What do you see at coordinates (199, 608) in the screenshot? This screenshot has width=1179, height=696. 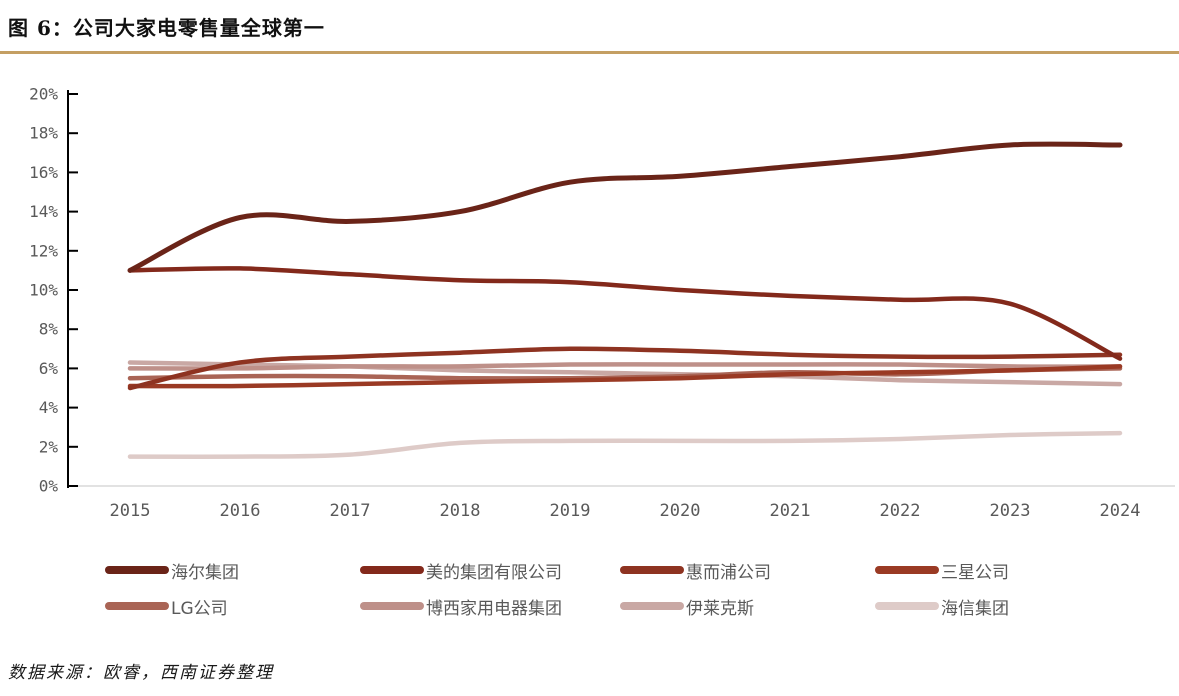 I see `legend-label: LG公司` at bounding box center [199, 608].